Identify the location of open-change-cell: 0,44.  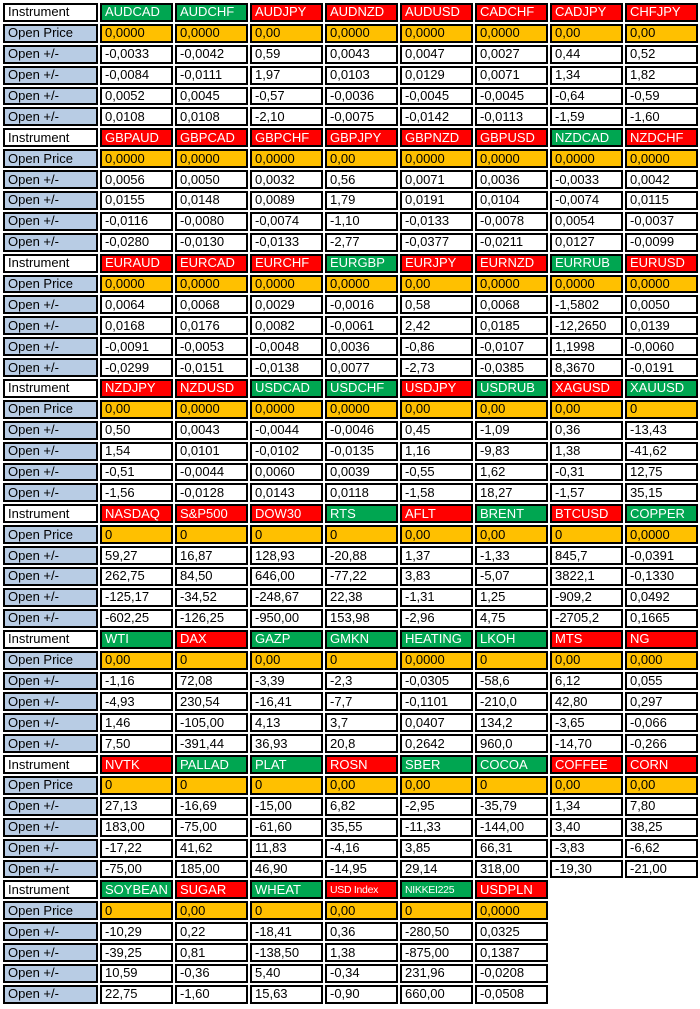
(586, 54).